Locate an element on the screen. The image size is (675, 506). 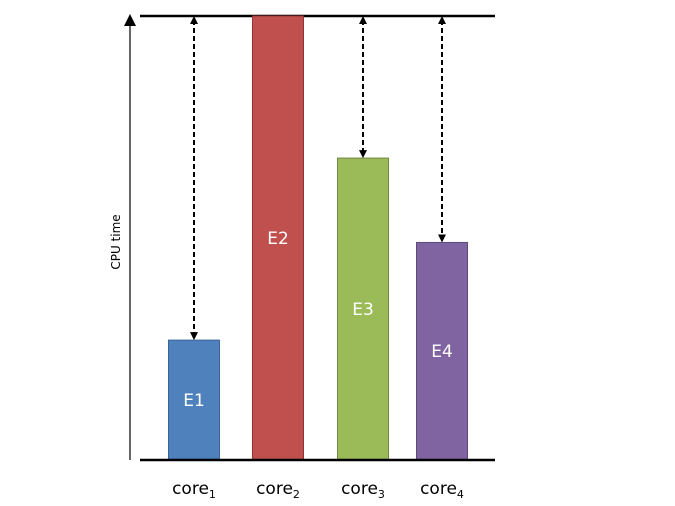
tick-label-core4: core4 is located at coordinates (442, 490).